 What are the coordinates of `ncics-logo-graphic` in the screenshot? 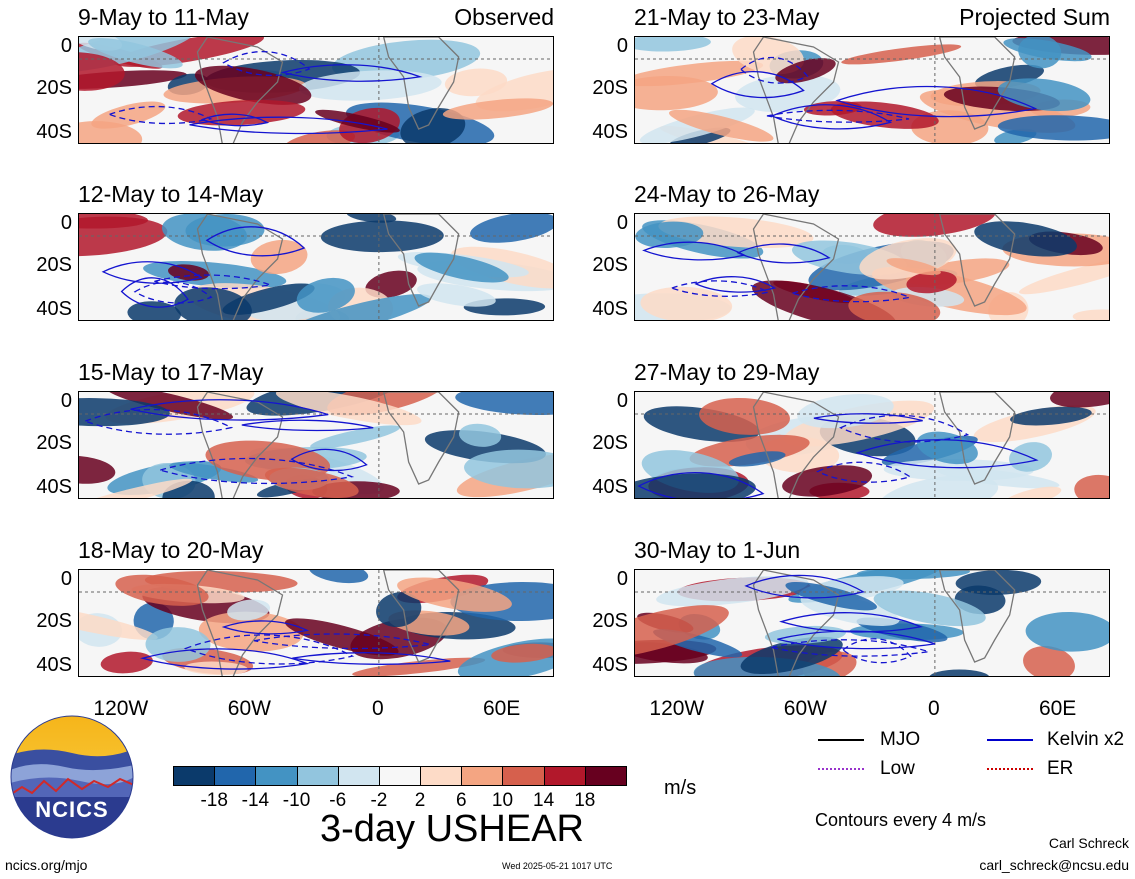 It's located at (72, 777).